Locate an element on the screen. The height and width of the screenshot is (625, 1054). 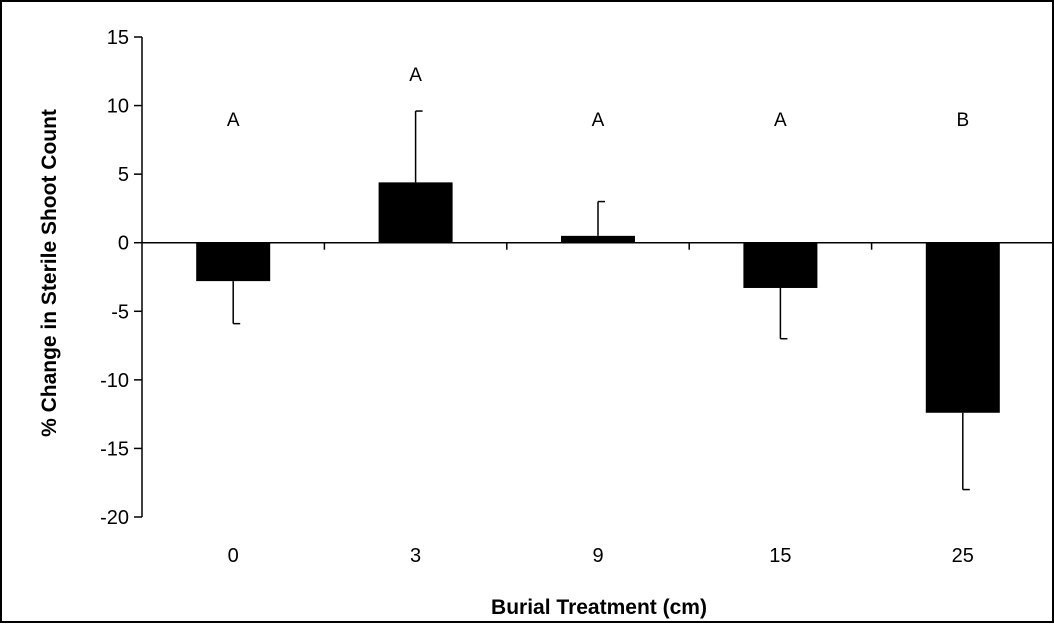
significance-letters: A A A A B is located at coordinates (598, 98).